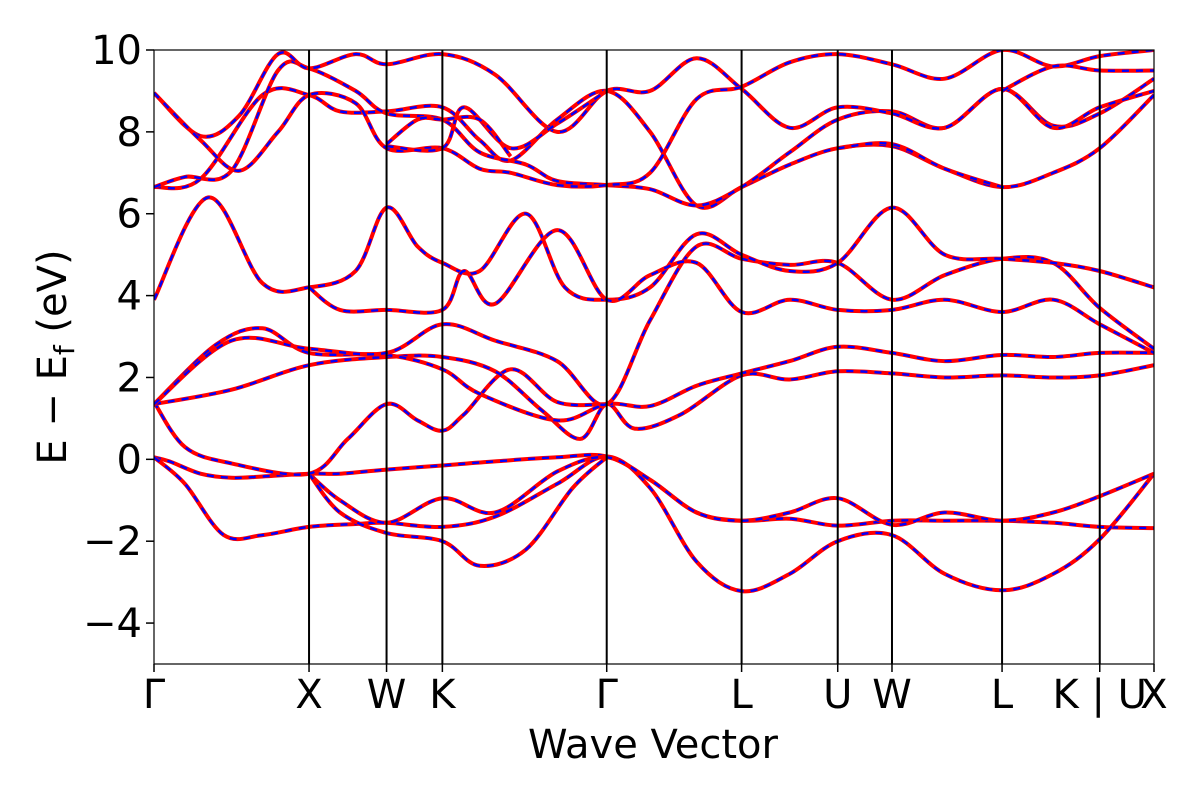 Image resolution: width=1200 pixels, height=800 pixels. I want to click on x-tick-label: K, so click(443, 695).